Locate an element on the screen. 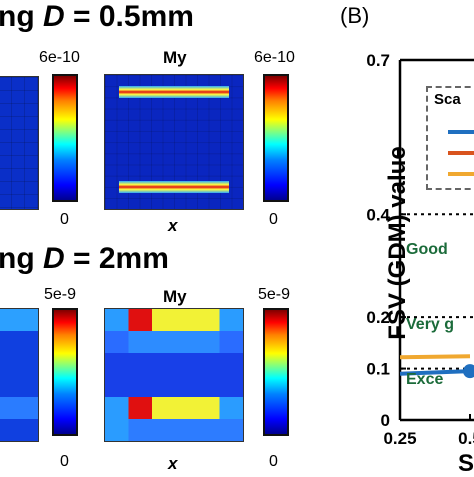 The image size is (474, 477). heatmap-bottom-title: My is located at coordinates (175, 296).